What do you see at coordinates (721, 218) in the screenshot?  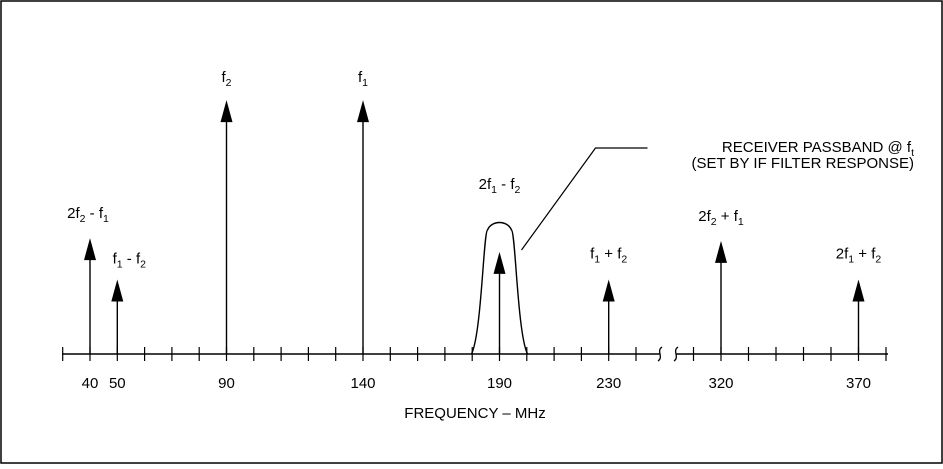 I see `spectral-line-label: 2f2 + f1` at bounding box center [721, 218].